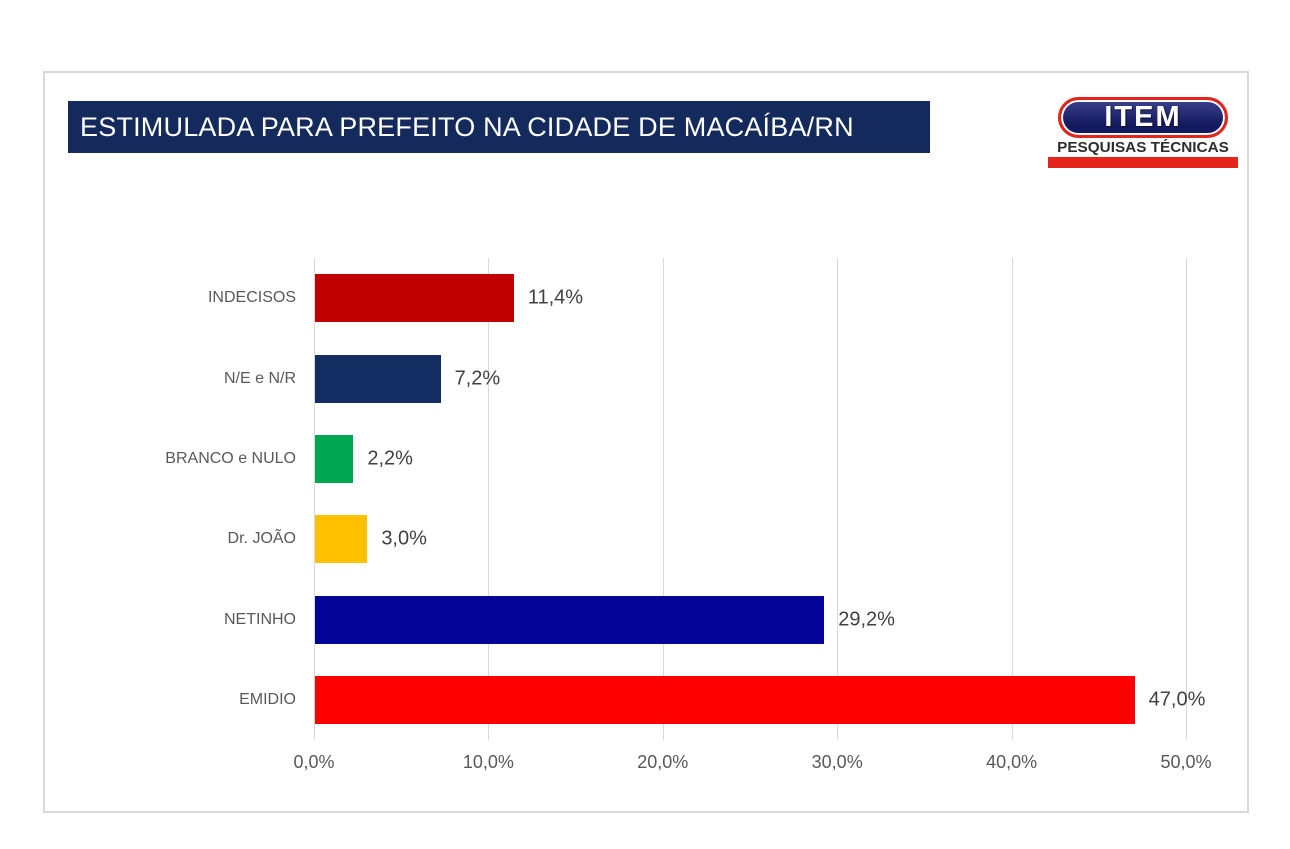  I want to click on bar-value-label: 7,2%, so click(477, 378).